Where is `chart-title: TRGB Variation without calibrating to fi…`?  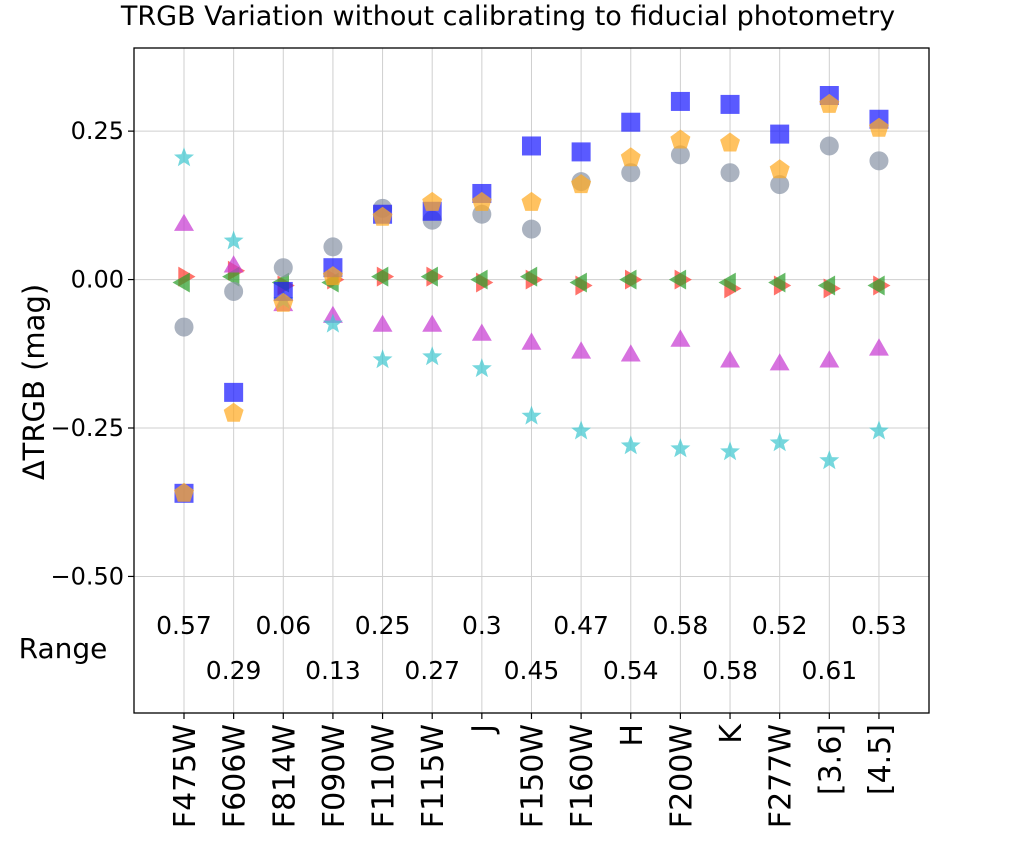
chart-title: TRGB Variation without calibrating to fi… is located at coordinates (507, 16).